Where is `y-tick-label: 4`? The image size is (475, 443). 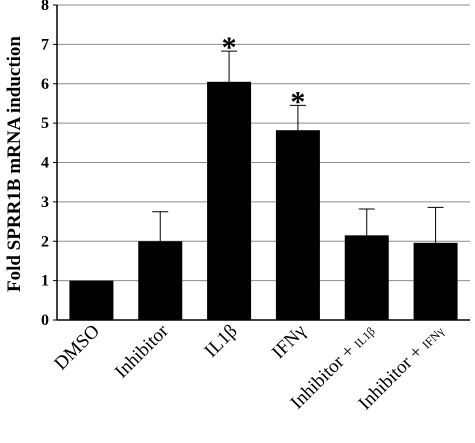 y-tick-label: 4 is located at coordinates (45, 163).